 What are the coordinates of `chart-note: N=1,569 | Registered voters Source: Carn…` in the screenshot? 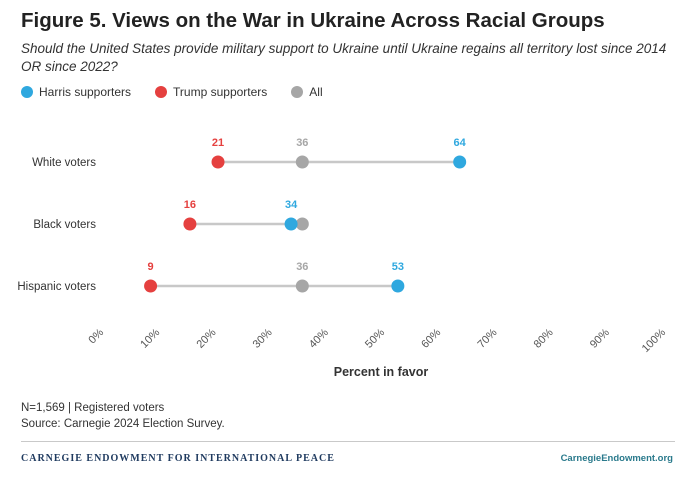 It's located at (123, 416).